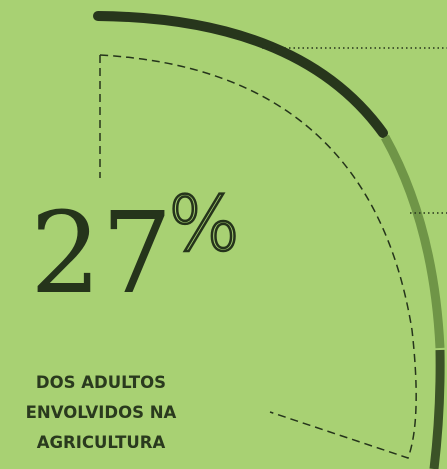  What do you see at coordinates (413, 241) in the screenshot?
I see `arc-light` at bounding box center [413, 241].